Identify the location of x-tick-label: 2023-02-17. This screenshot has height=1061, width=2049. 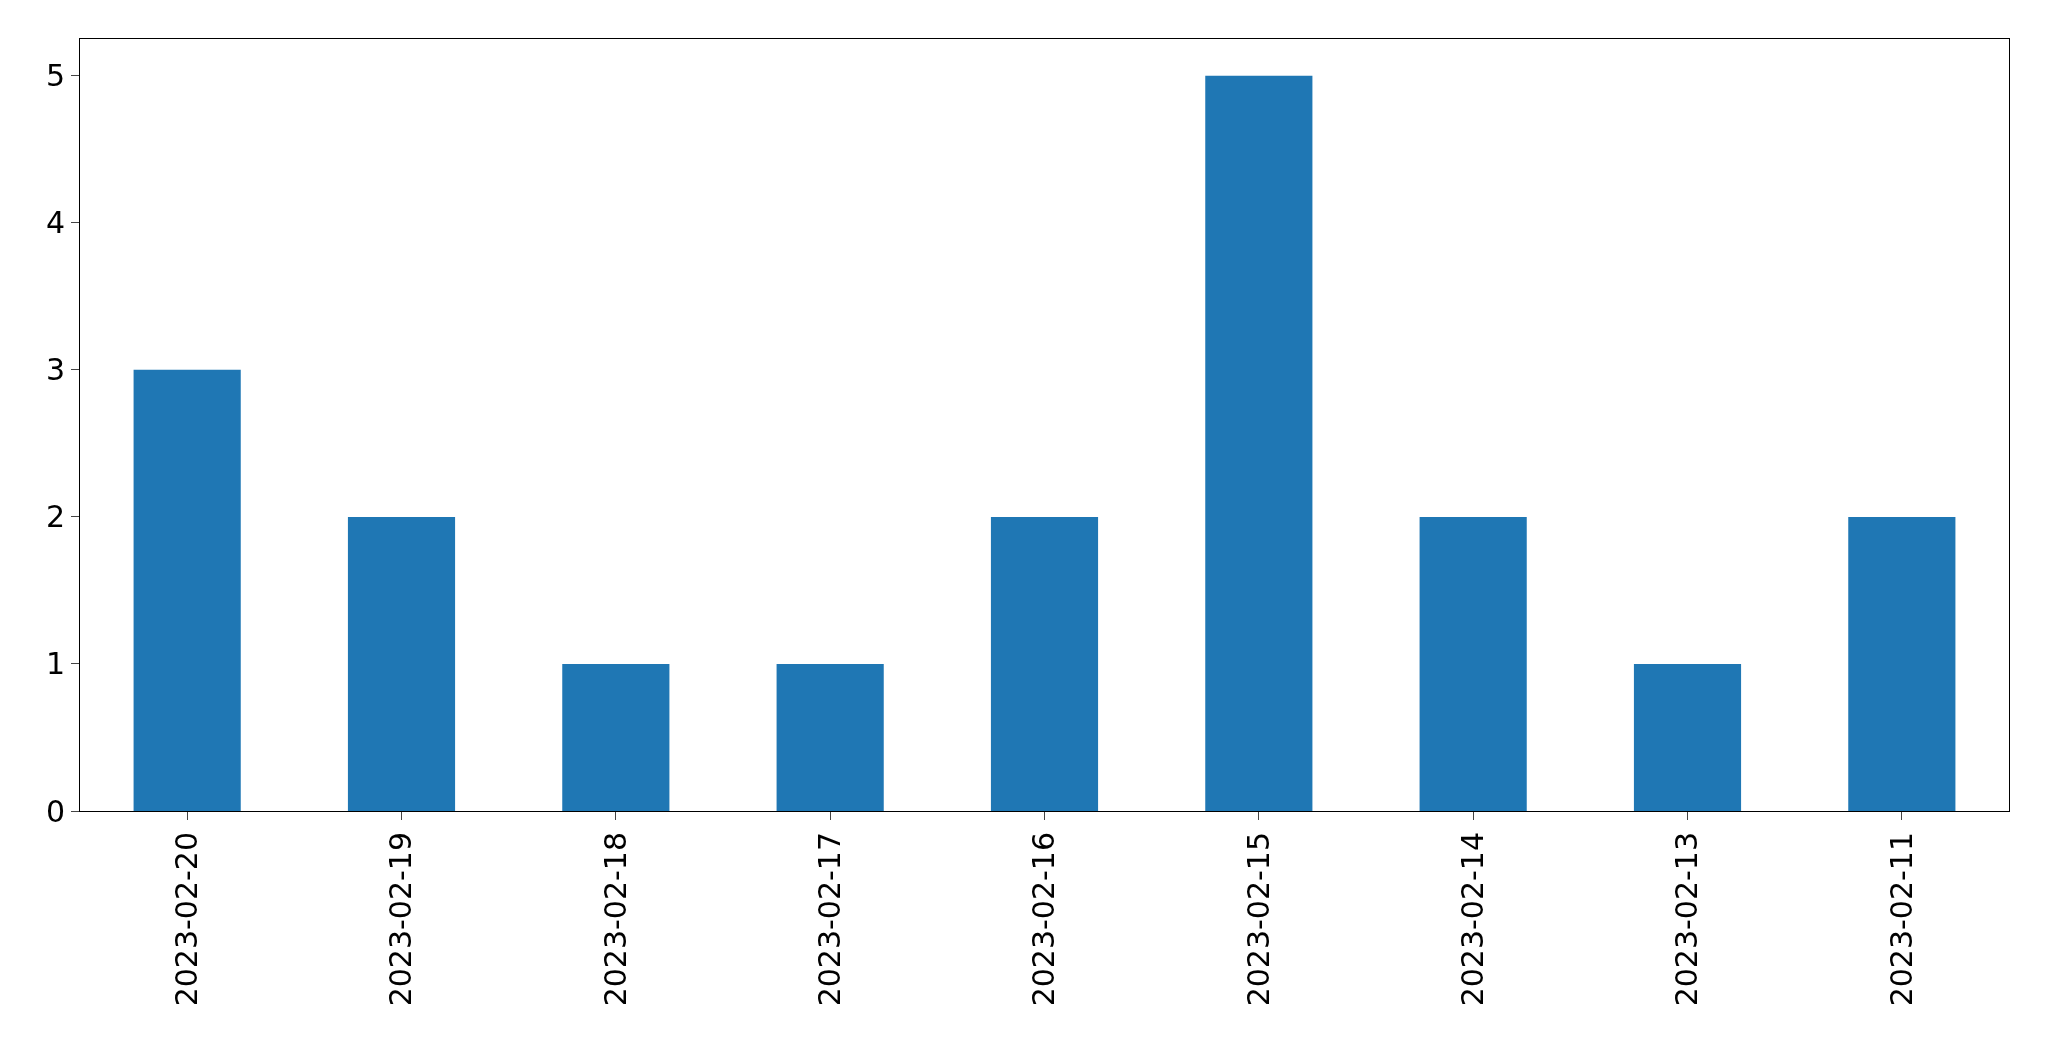
(829, 919).